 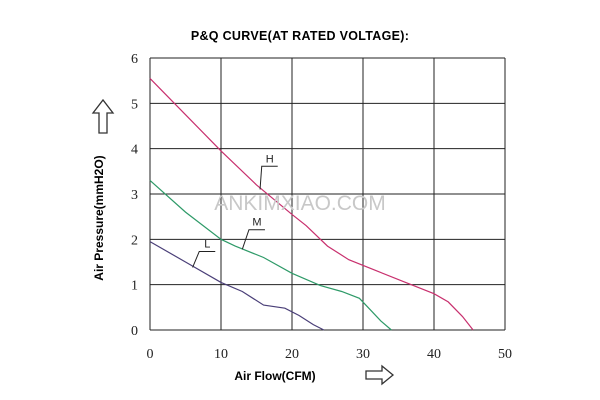 I want to click on x-tick-label: 10, so click(x=221, y=354).